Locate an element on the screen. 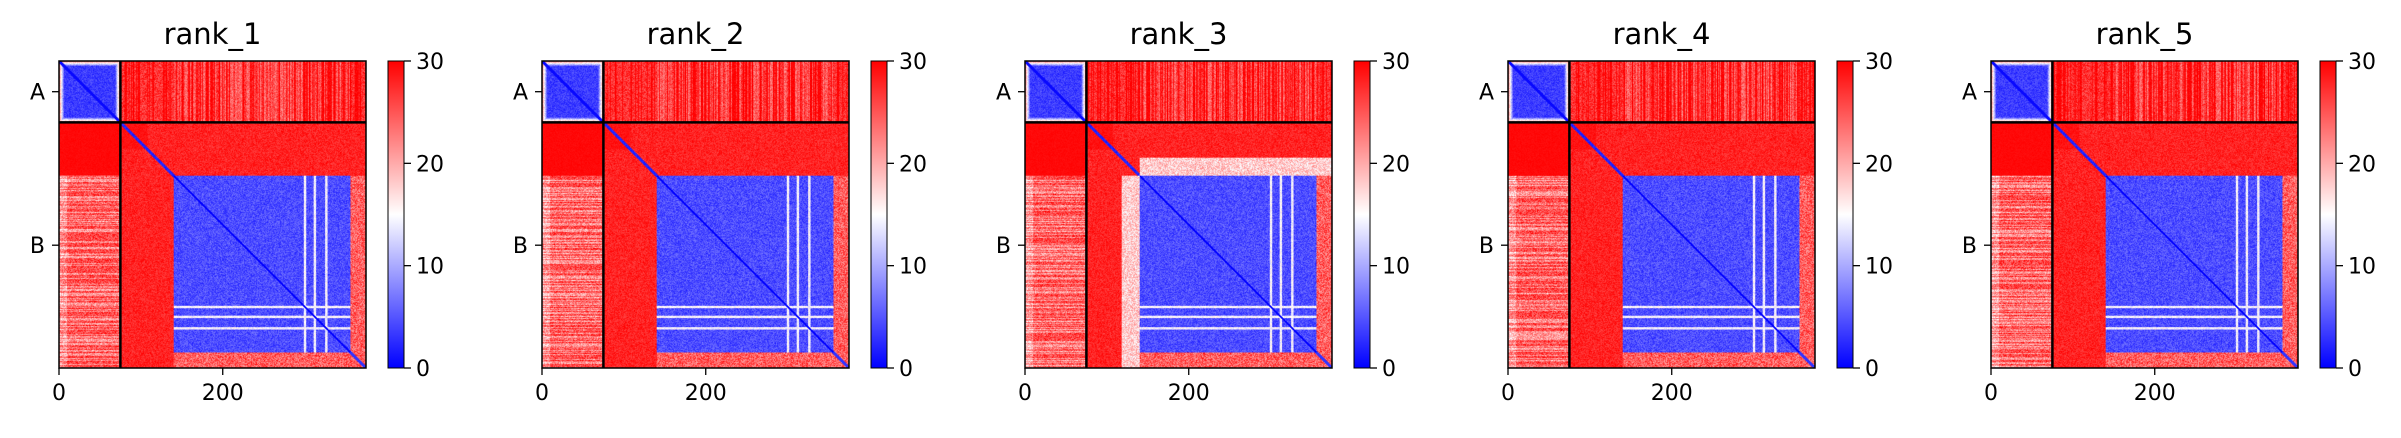 Image resolution: width=2401 pixels, height=438 pixels. panel-title: rank_5 is located at coordinates (2145, 34).